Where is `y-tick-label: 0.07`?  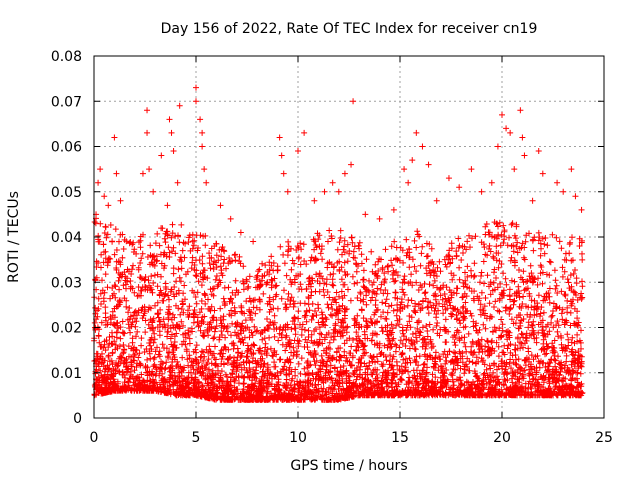 y-tick-label: 0.07 is located at coordinates (66, 102).